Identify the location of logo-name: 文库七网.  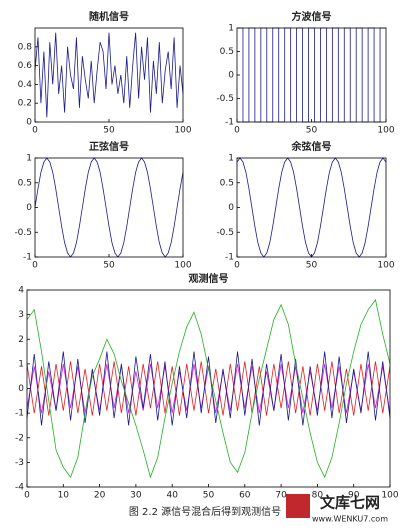
(350, 503).